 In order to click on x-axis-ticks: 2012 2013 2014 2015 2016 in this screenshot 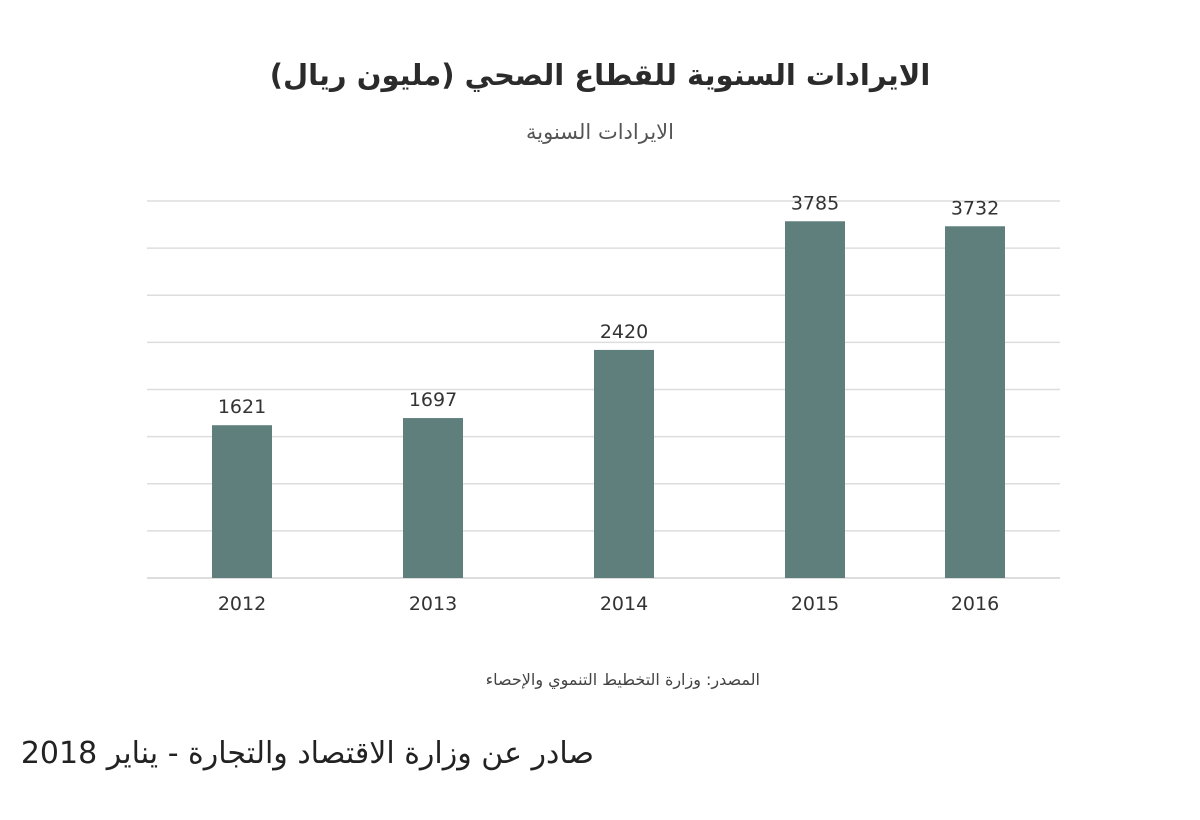, I will do `click(608, 604)`.